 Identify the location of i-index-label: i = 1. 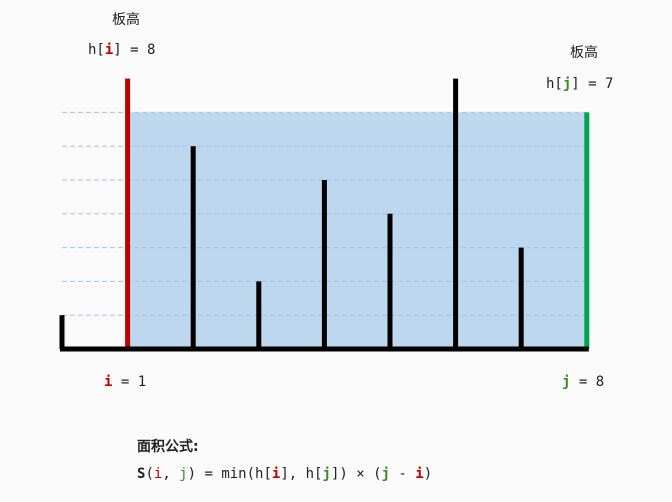
(125, 382).